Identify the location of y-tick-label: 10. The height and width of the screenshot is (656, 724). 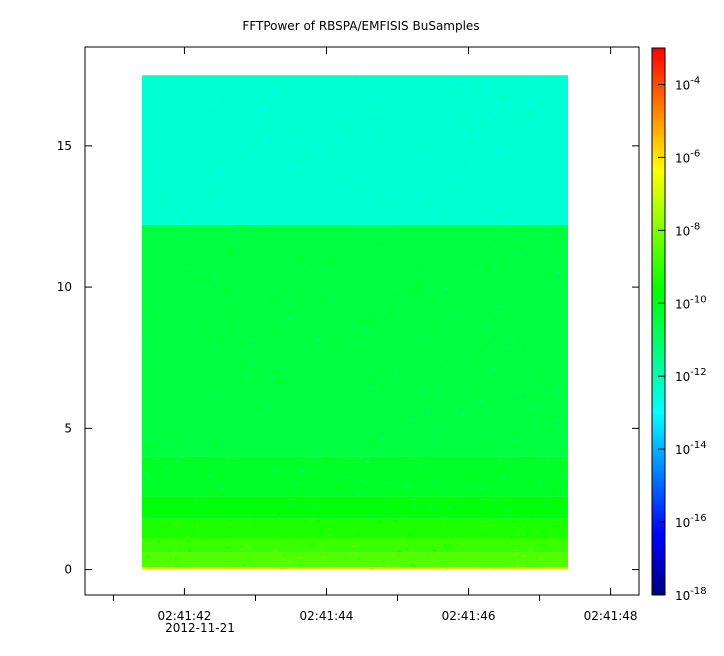
(64, 287).